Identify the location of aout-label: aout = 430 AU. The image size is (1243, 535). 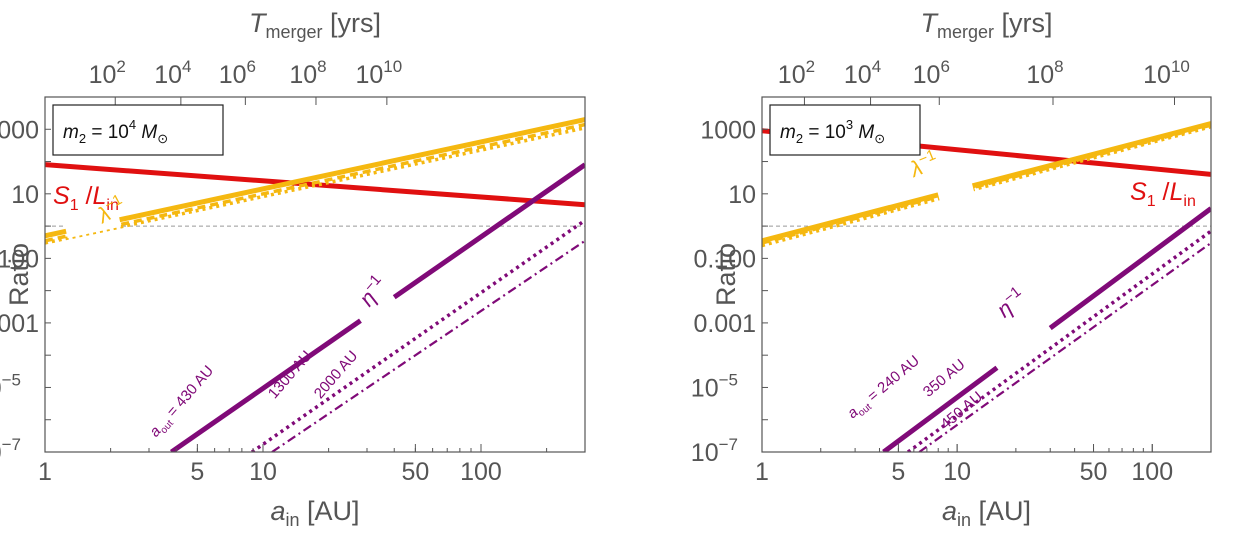
(182, 402).